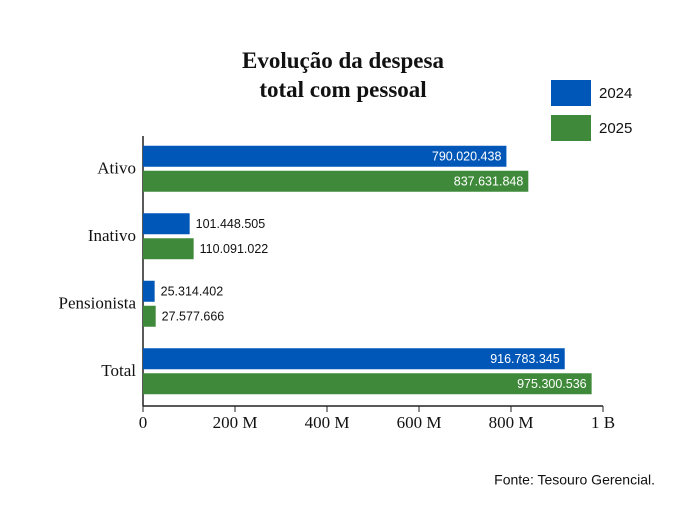 The width and height of the screenshot is (685, 515). What do you see at coordinates (603, 422) in the screenshot?
I see `x-tick-label: 1 B` at bounding box center [603, 422].